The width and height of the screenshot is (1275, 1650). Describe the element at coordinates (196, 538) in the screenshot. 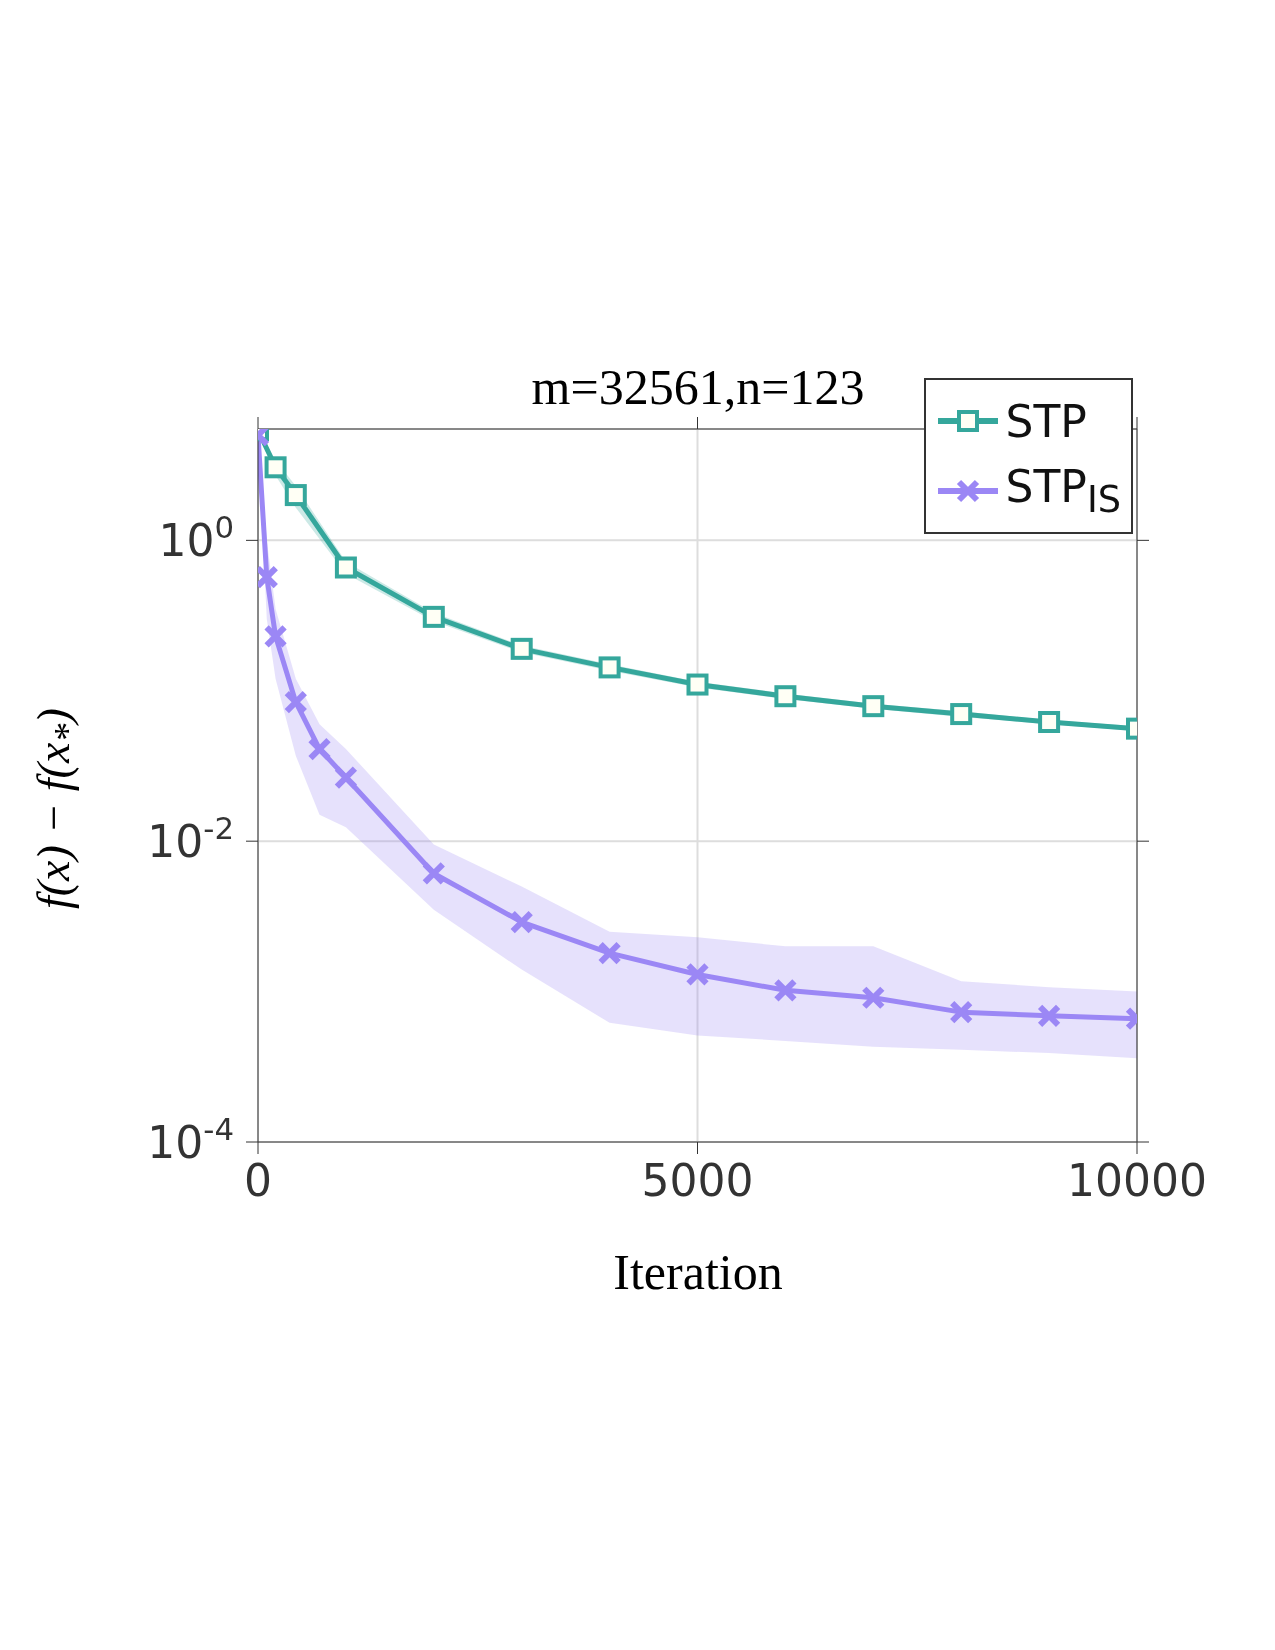

I see `y-tick-label: 10$^{0}$` at that location.